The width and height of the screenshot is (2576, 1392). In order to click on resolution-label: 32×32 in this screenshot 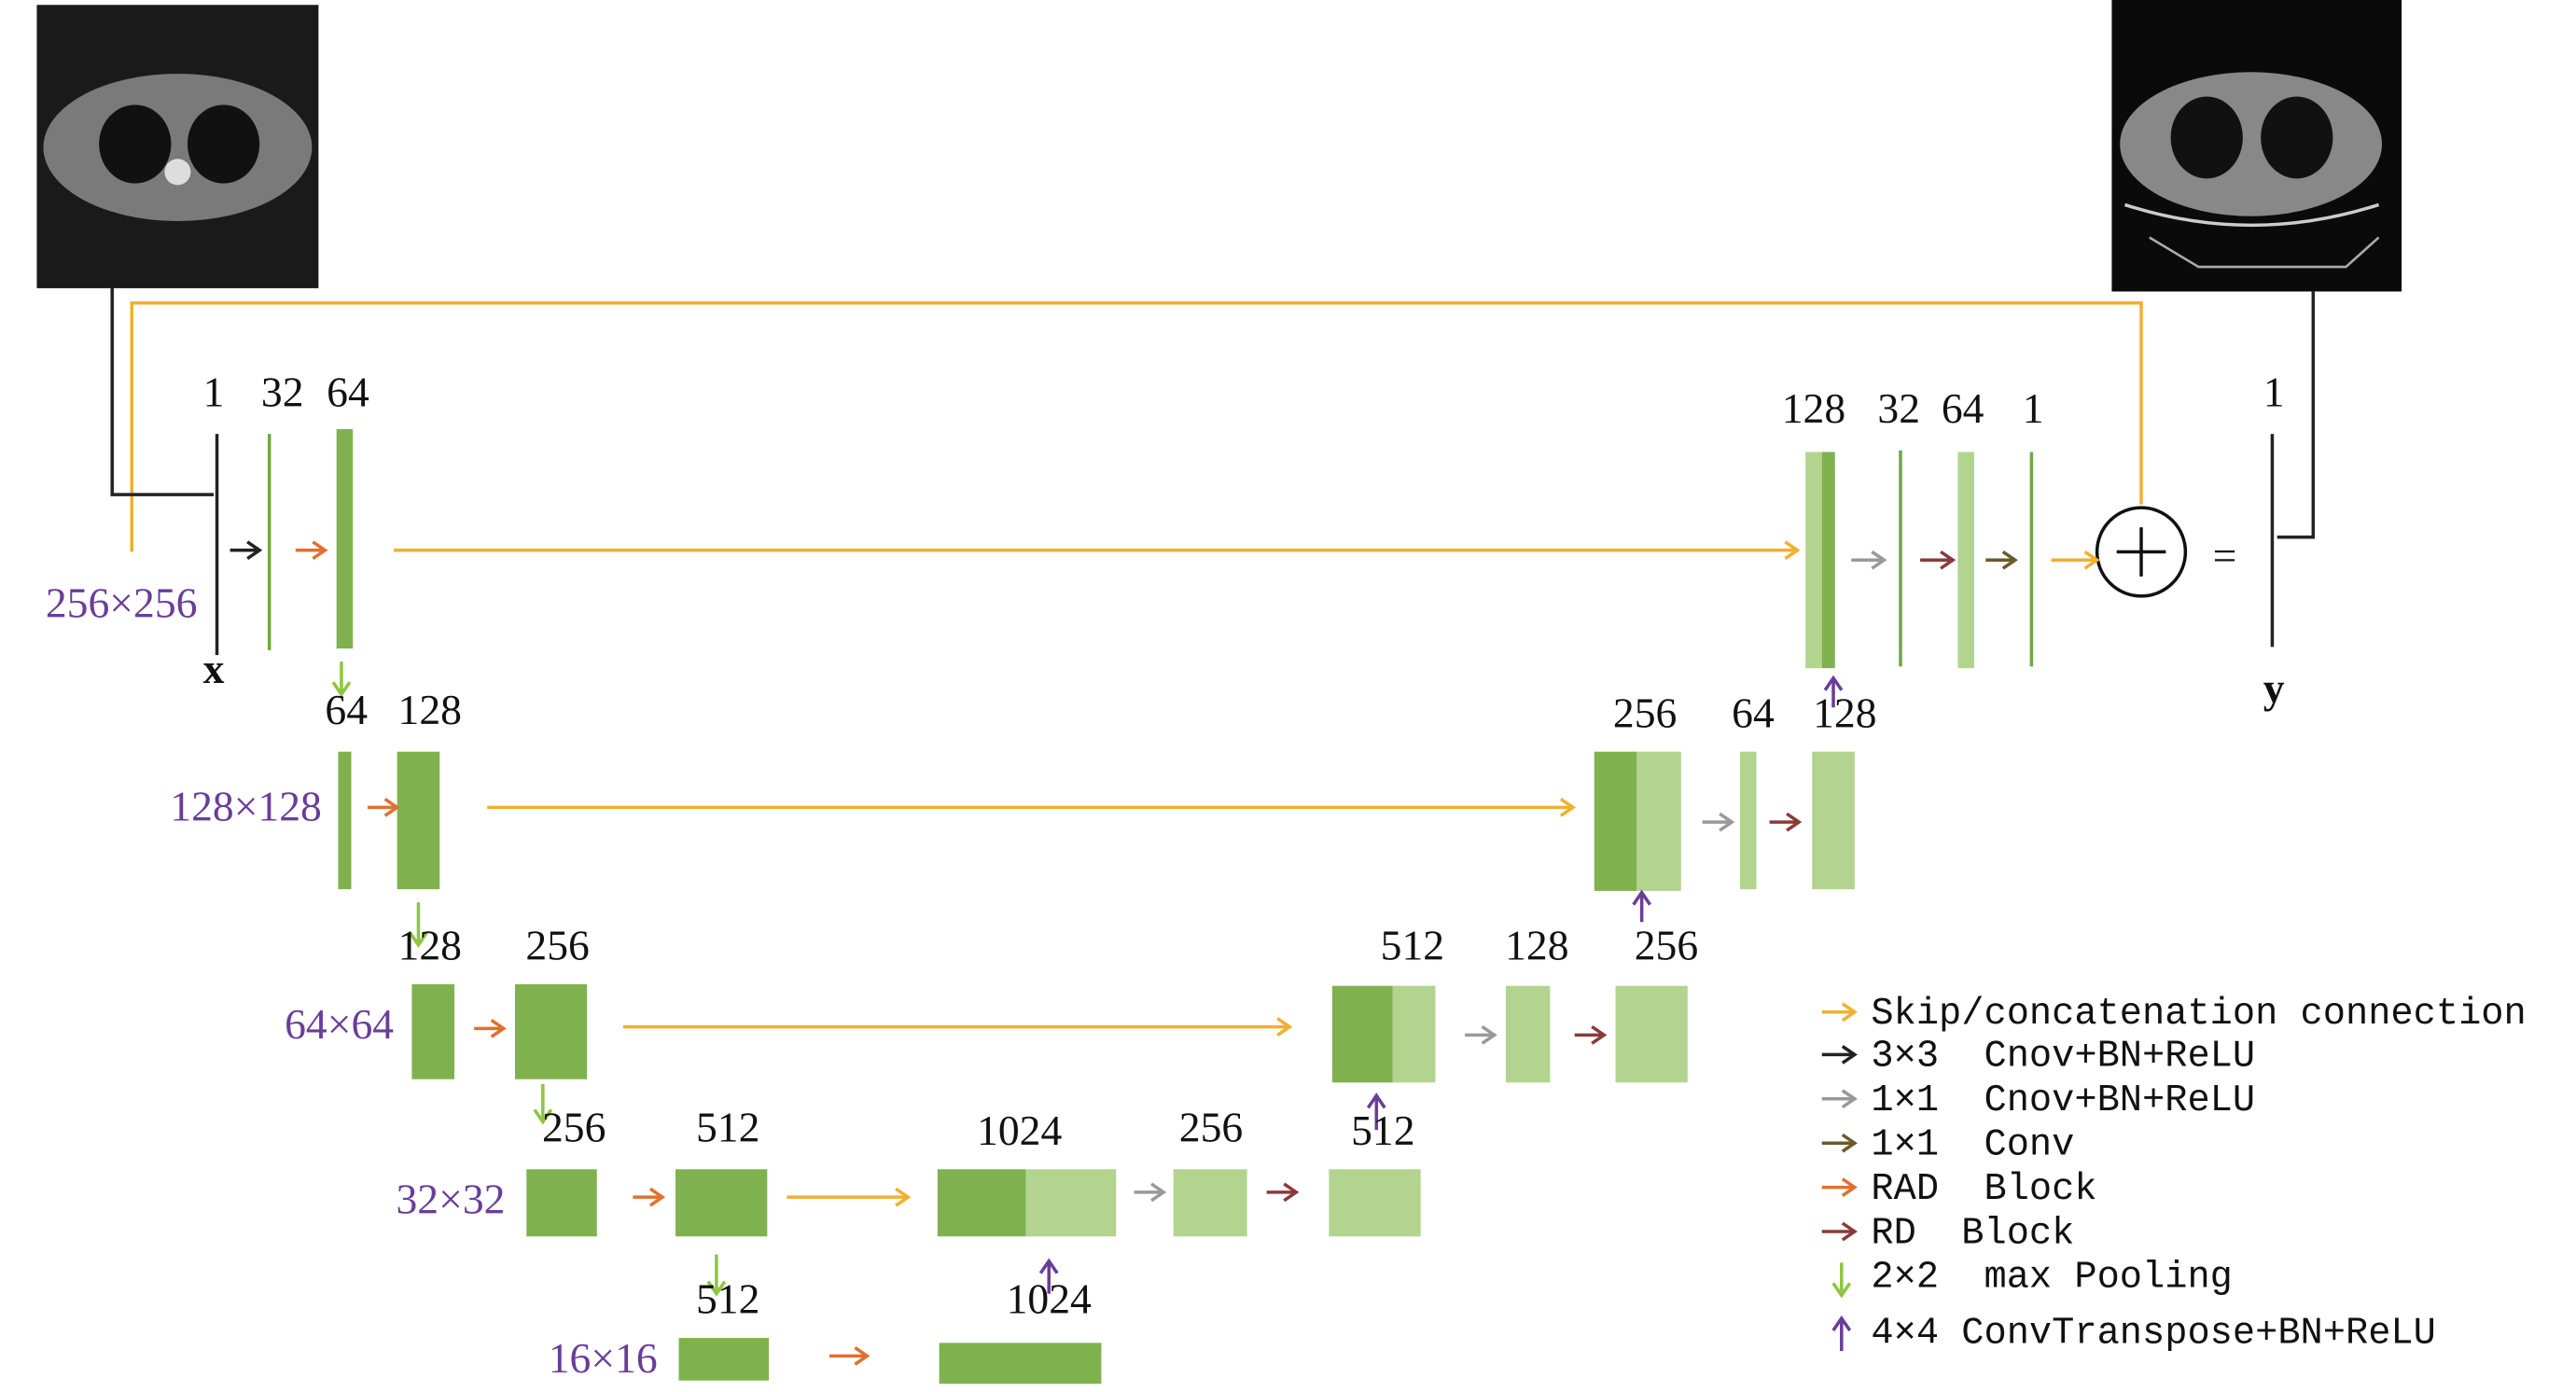, I will do `click(450, 1199)`.